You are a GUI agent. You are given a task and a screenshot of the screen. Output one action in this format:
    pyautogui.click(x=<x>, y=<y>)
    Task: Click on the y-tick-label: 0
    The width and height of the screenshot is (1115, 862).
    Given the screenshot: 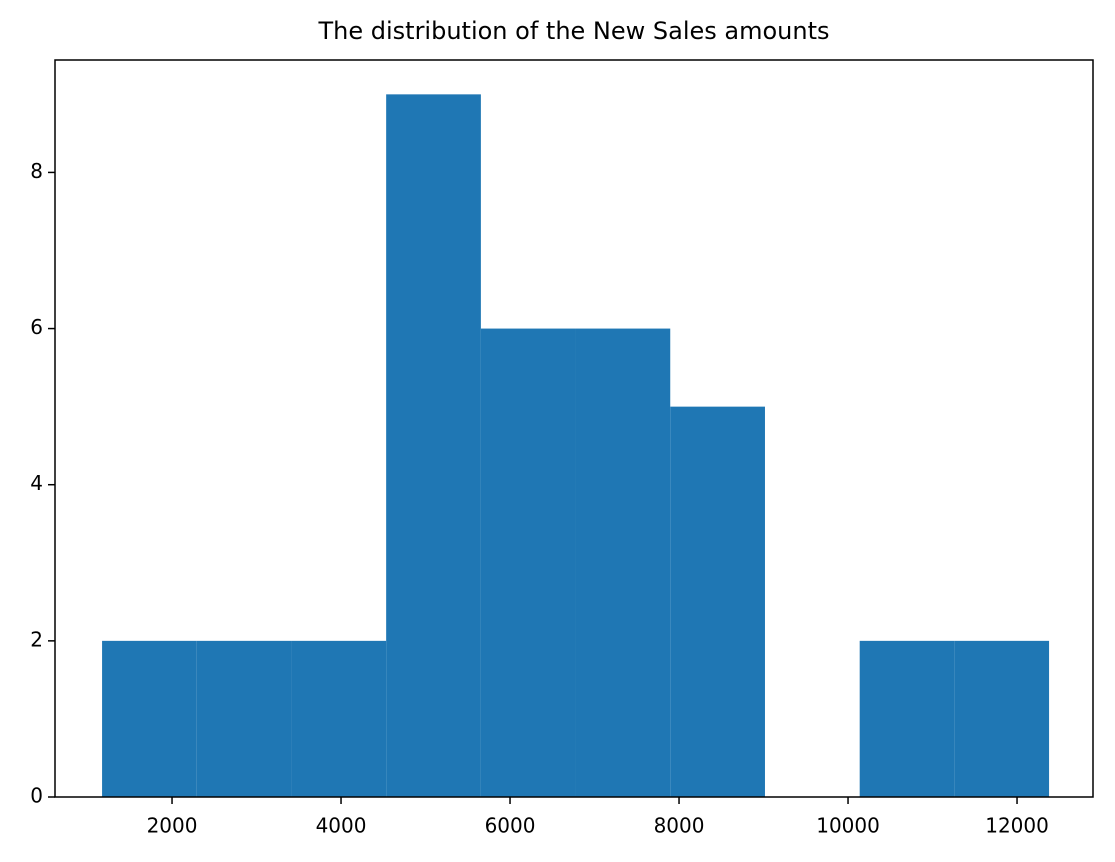 What is the action you would take?
    pyautogui.click(x=36, y=796)
    